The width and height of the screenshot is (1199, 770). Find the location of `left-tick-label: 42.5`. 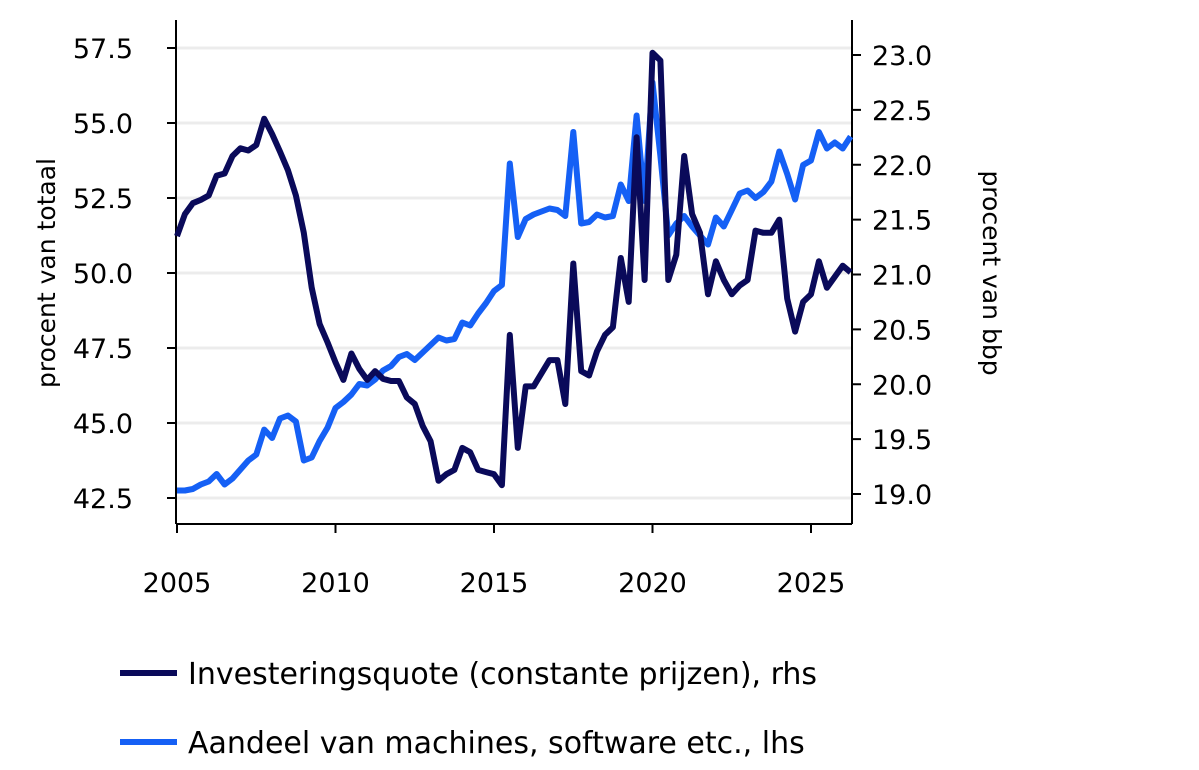

left-tick-label: 42.5 is located at coordinates (103, 499).